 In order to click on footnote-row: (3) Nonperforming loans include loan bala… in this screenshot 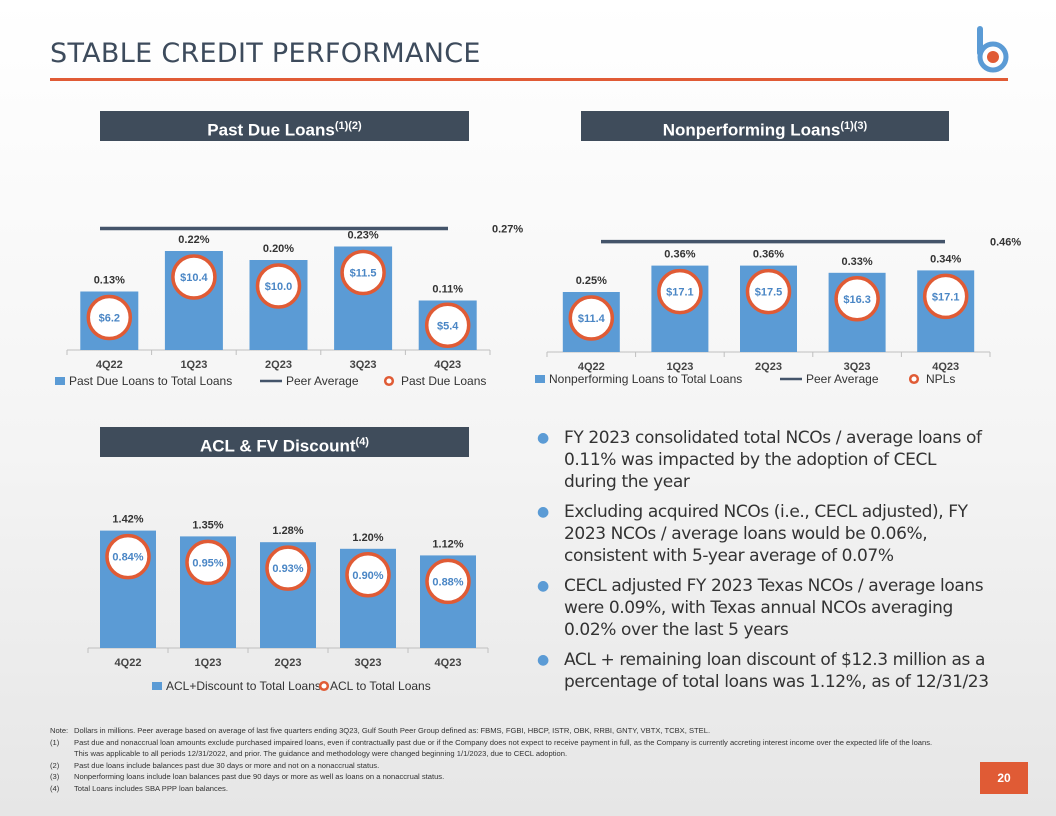, I will do `click(495, 777)`.